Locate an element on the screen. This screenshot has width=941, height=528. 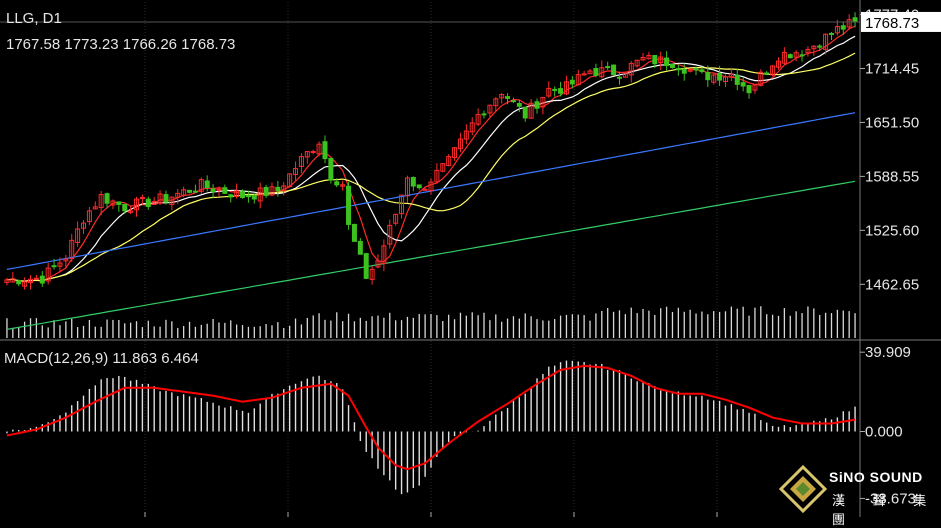
volume-bars is located at coordinates (431, 322).